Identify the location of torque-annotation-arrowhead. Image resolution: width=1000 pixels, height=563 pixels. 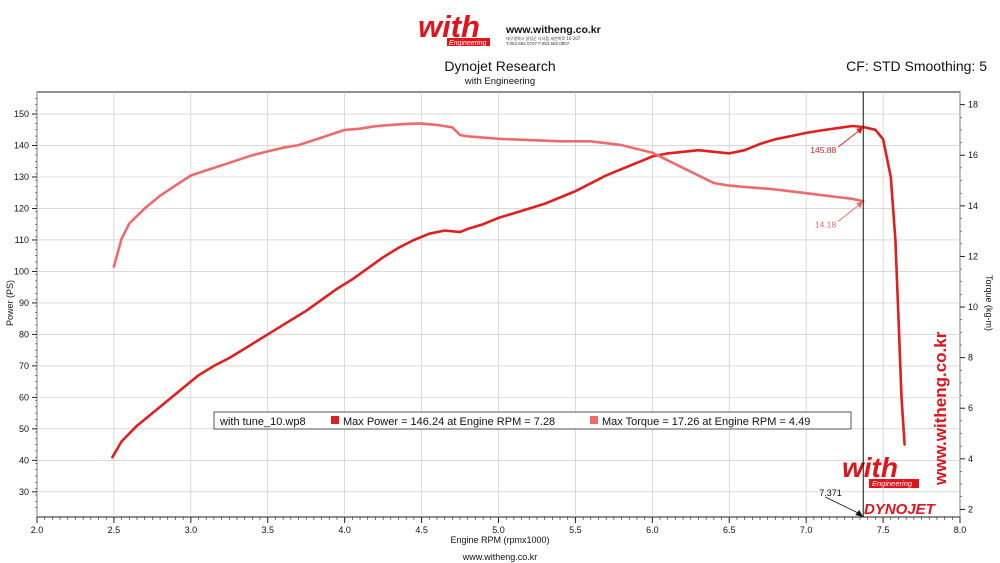
(860, 205).